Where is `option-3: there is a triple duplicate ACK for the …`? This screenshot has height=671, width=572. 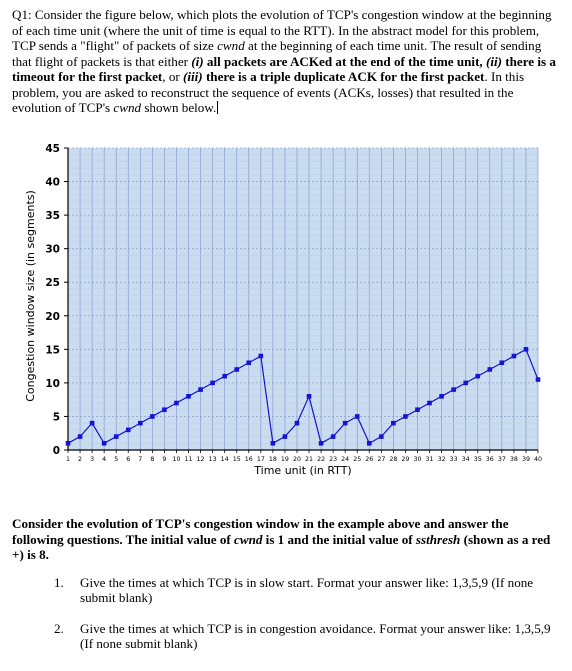 option-3: there is a triple duplicate ACK for the … is located at coordinates (343, 76).